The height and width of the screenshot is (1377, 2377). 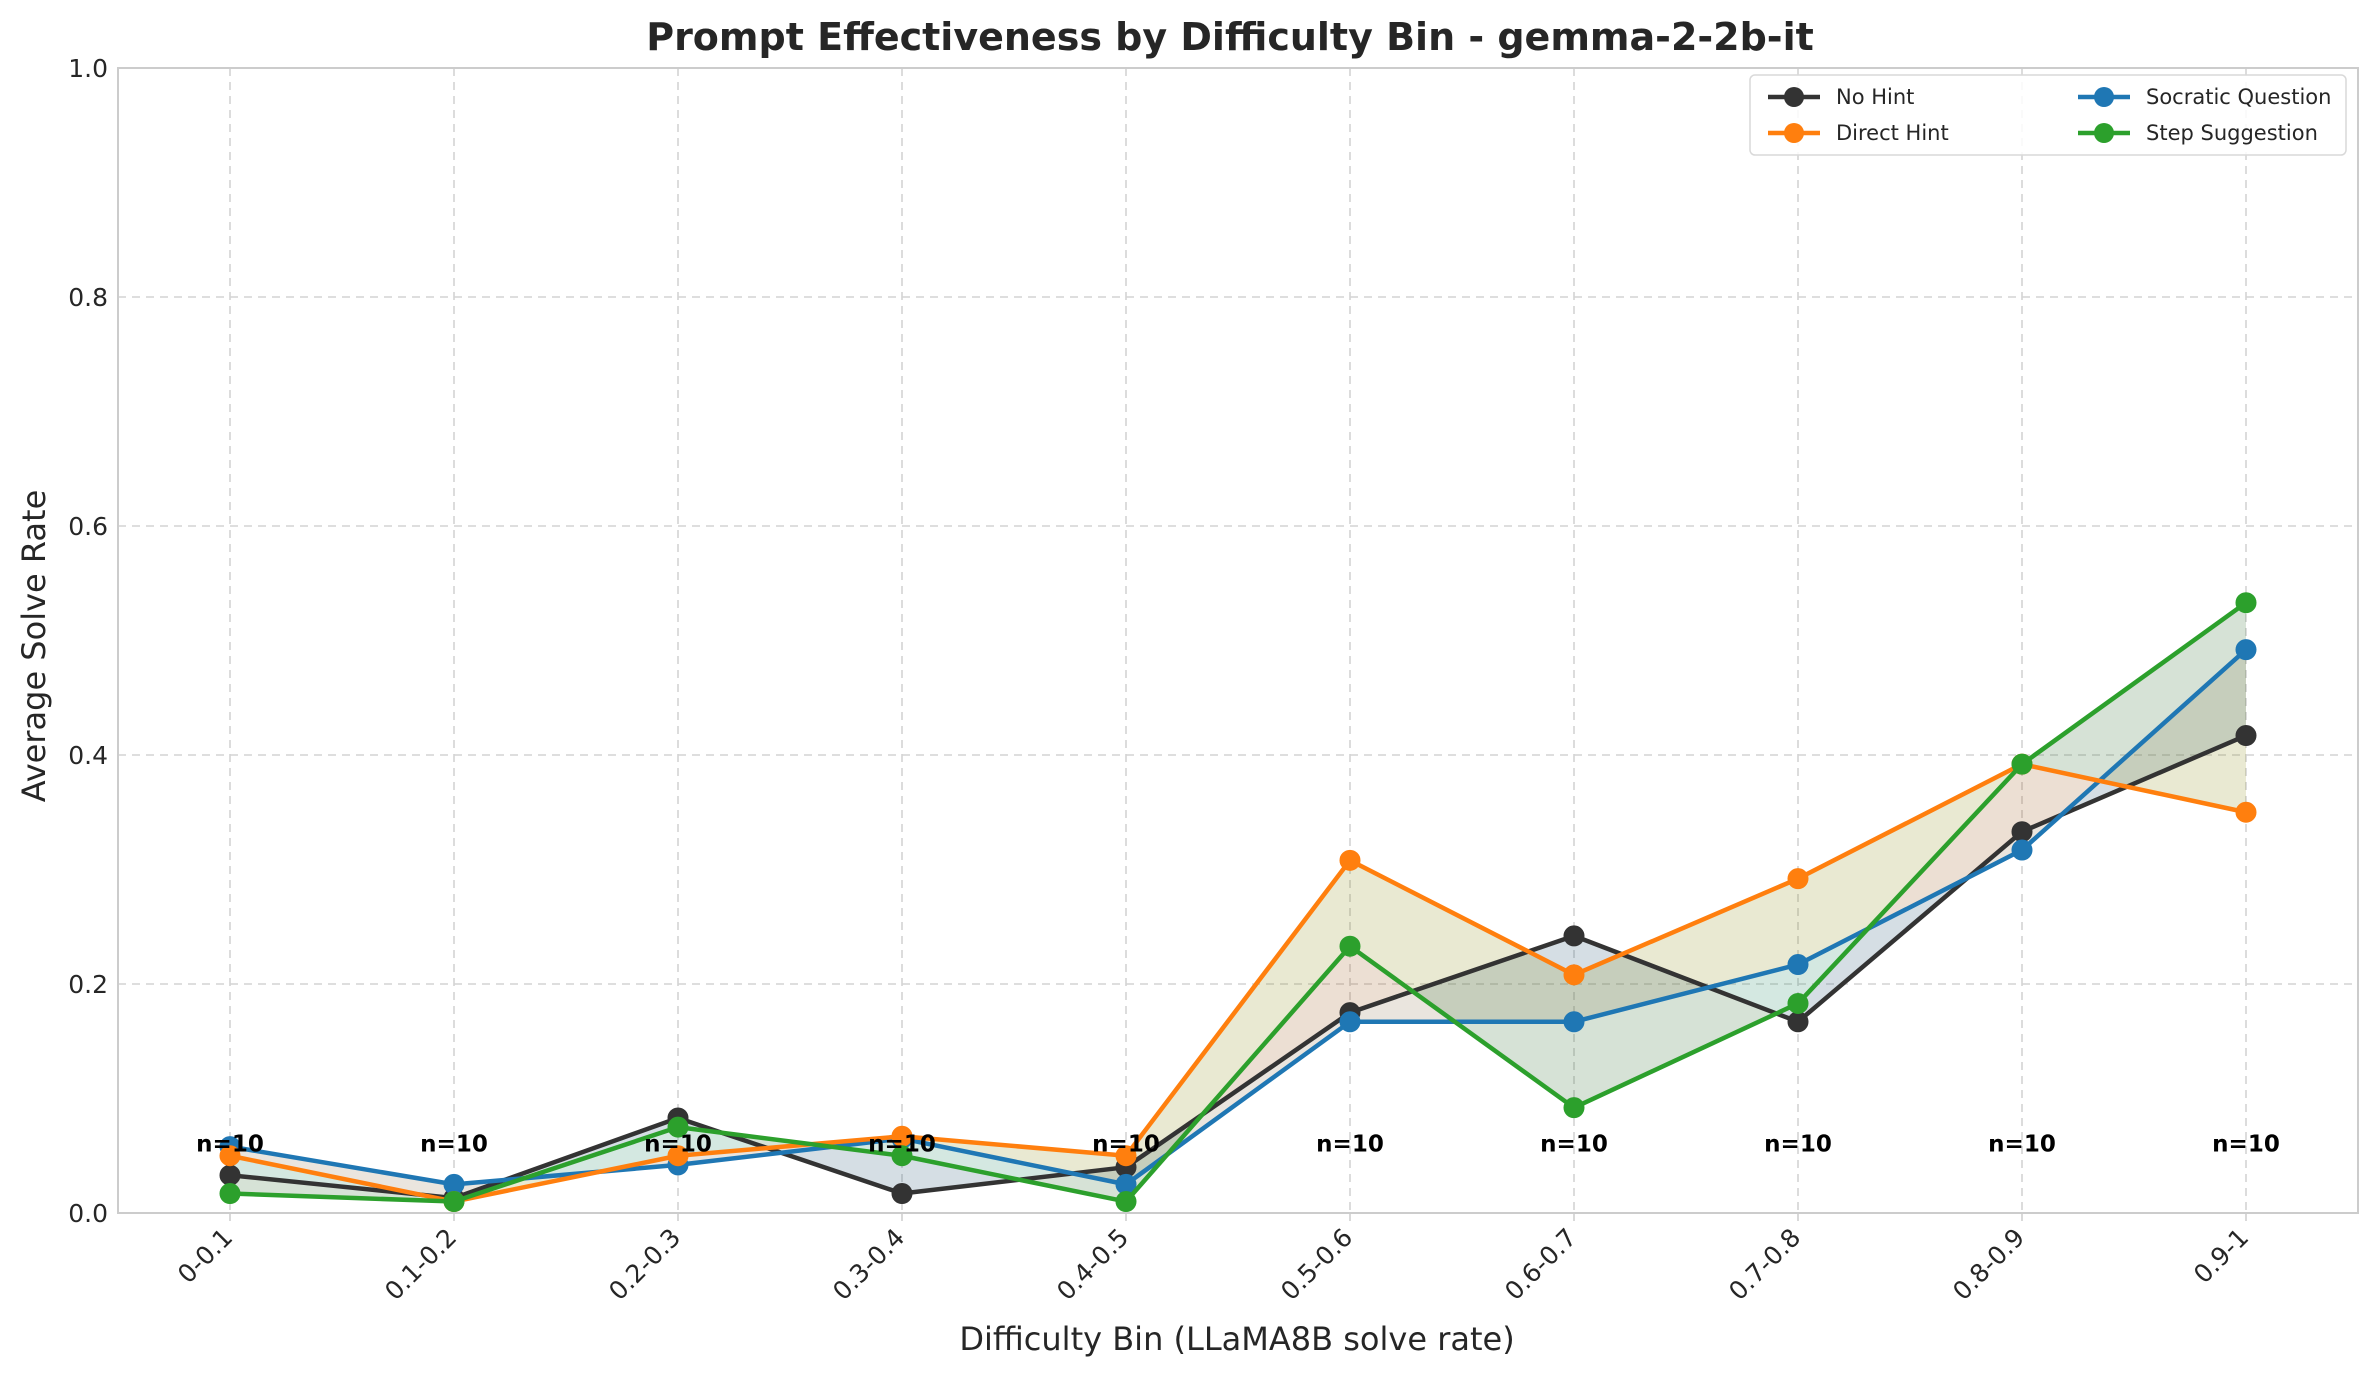 I want to click on legend-box, so click(x=2048, y=115).